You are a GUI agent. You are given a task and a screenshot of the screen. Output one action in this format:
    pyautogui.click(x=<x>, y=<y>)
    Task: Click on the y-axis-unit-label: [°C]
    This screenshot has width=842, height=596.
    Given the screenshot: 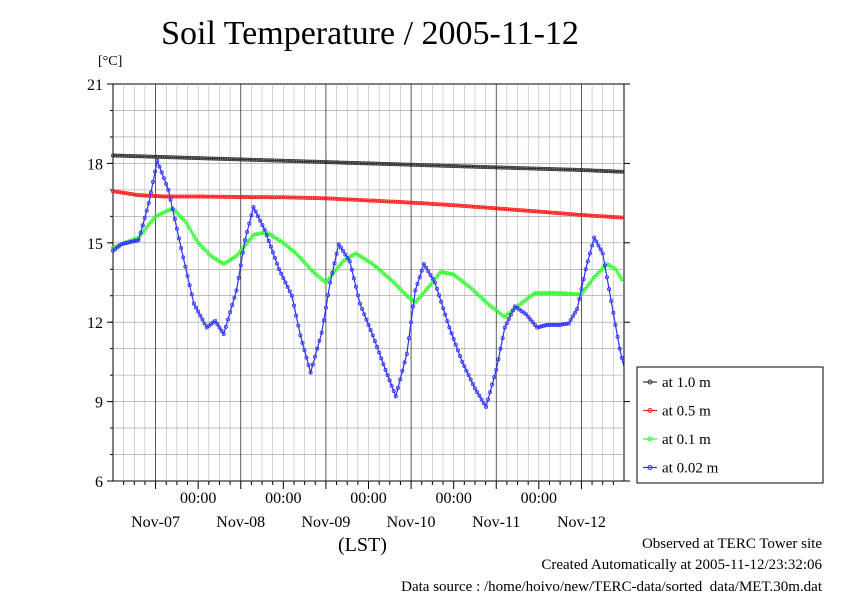 What is the action you would take?
    pyautogui.click(x=110, y=61)
    